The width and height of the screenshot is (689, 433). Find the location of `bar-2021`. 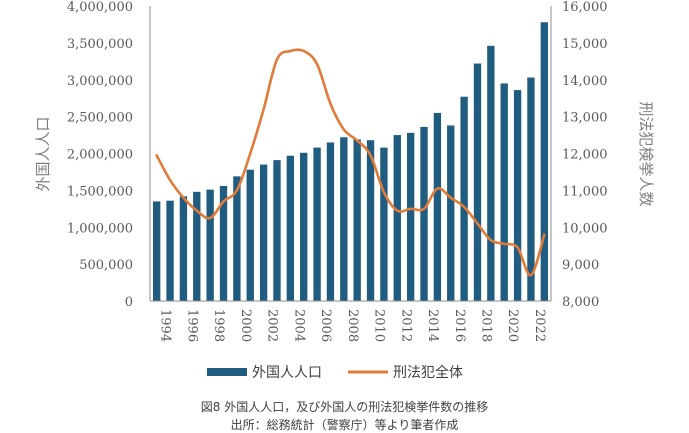

bar-2021 is located at coordinates (517, 195).